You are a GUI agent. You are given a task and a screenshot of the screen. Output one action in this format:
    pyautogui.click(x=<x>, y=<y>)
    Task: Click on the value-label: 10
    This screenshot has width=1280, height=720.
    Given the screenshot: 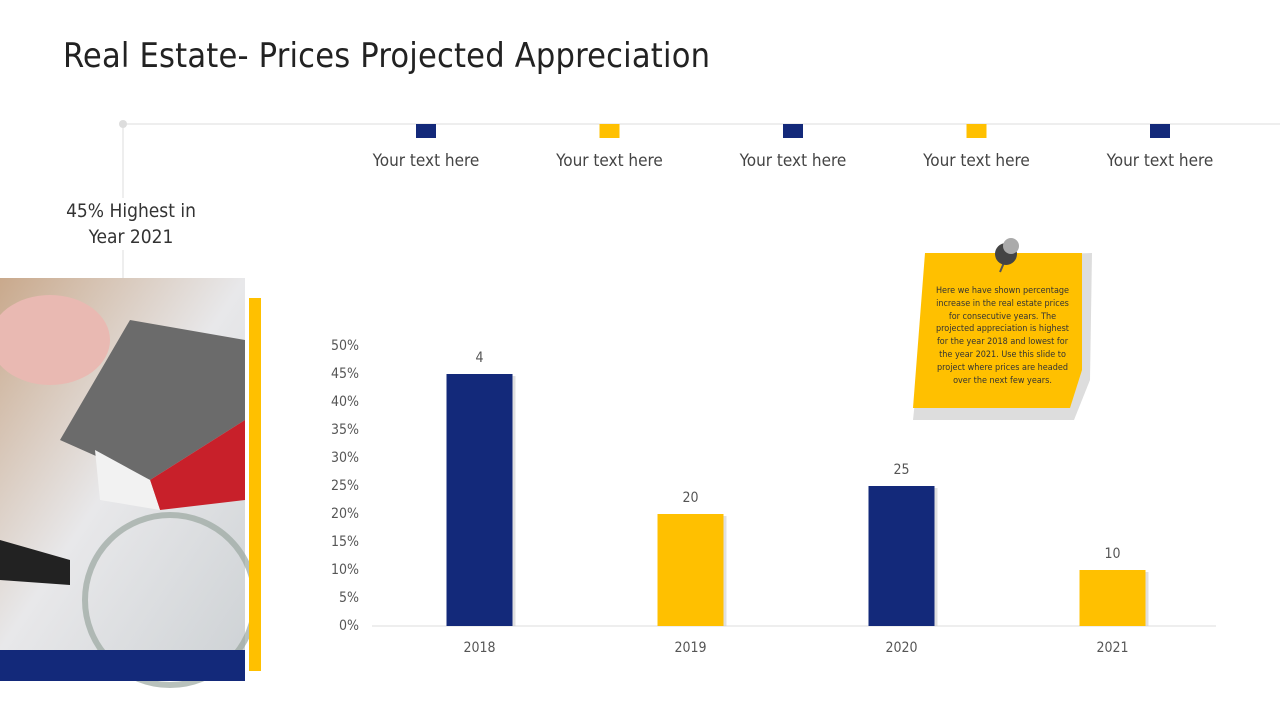 What is the action you would take?
    pyautogui.click(x=1112, y=554)
    